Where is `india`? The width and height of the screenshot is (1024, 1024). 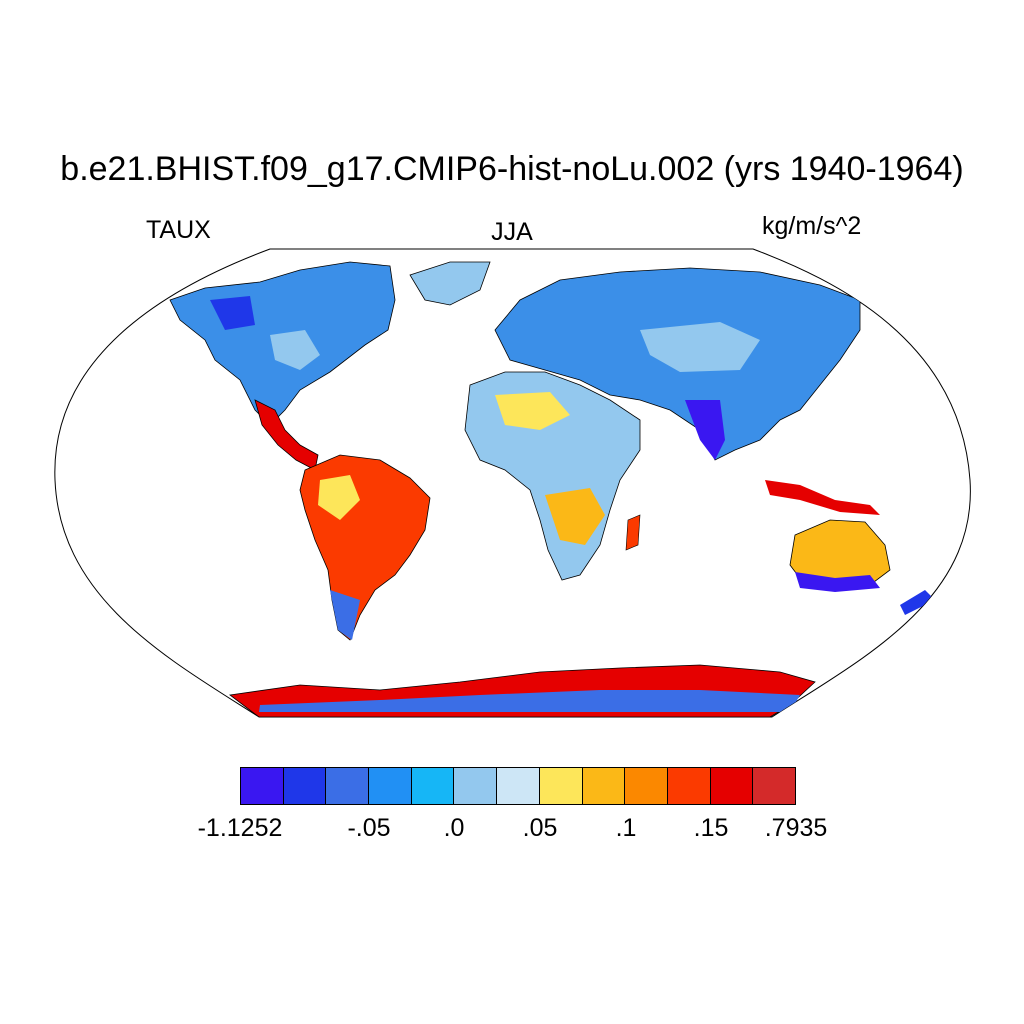 india is located at coordinates (705, 430).